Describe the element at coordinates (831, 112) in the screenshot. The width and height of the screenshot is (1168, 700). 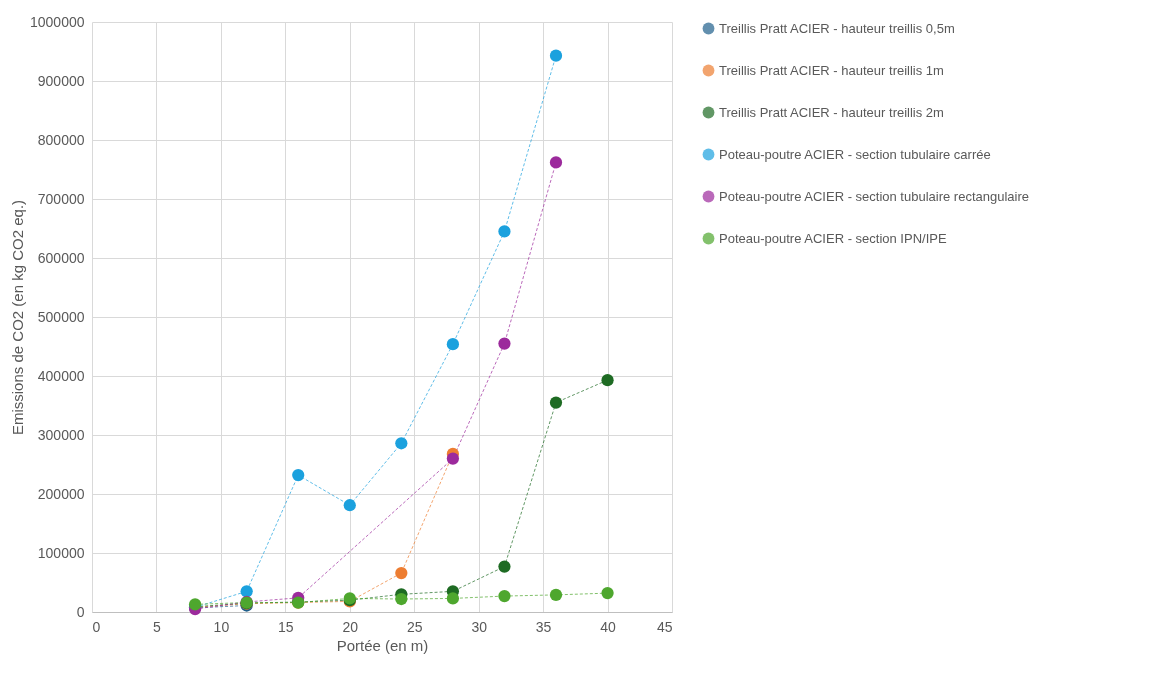
I see `legend-label: Treillis Pratt ACIER - hauteur treillis 2m` at that location.